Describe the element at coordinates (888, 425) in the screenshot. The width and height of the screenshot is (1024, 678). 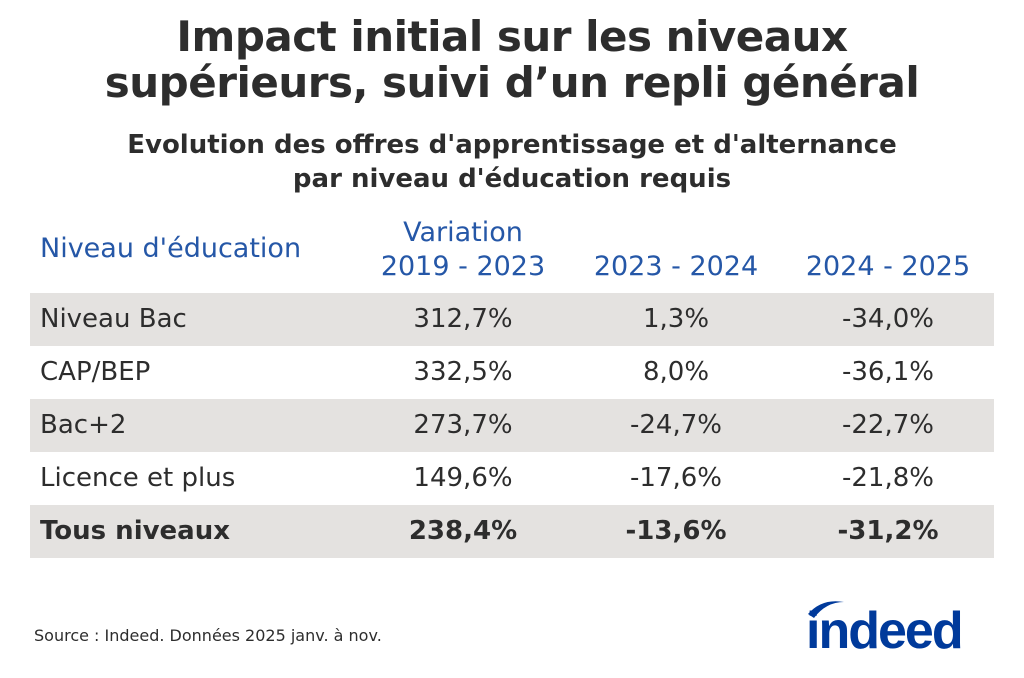
I see `value-cell: -22,7%` at that location.